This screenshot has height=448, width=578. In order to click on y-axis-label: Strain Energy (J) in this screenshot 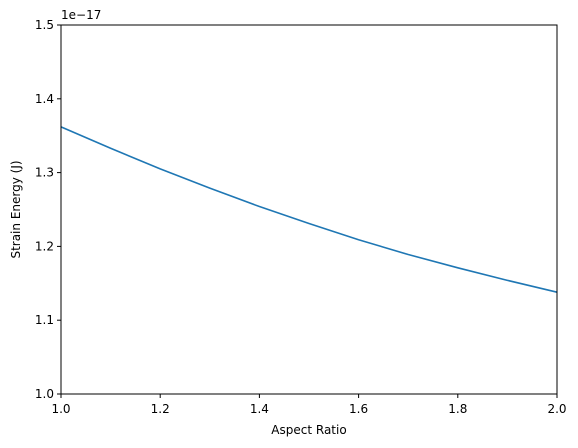, I will do `click(16, 209)`.